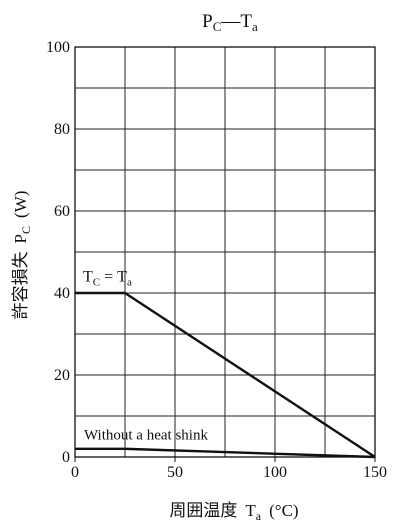 The image size is (393, 528). What do you see at coordinates (75, 472) in the screenshot?
I see `x-tick-label: 0` at bounding box center [75, 472].